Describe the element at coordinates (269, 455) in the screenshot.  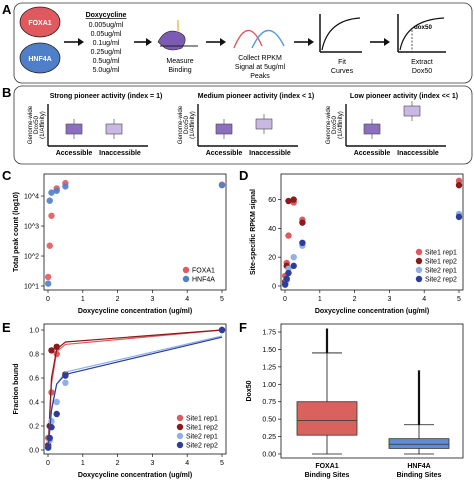
I see `y-tick-label: 0.00` at that location.